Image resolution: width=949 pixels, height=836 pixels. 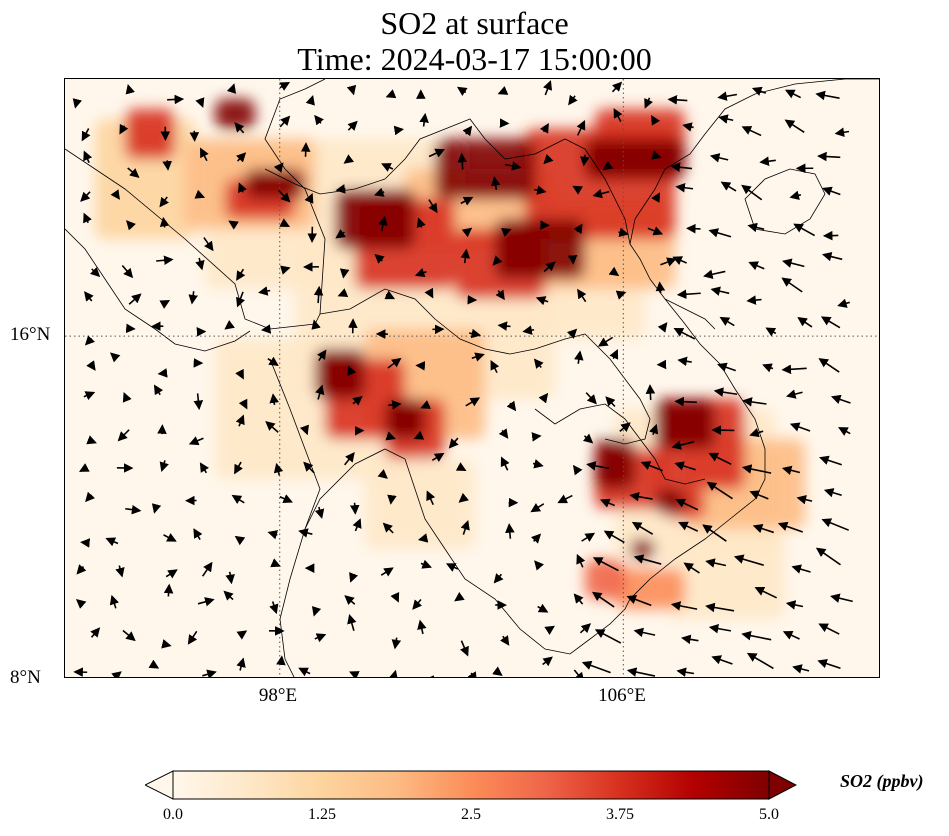 I want to click on map-time-subtitle: Time: 2024-03-17 15:00:00, so click(x=474, y=59).